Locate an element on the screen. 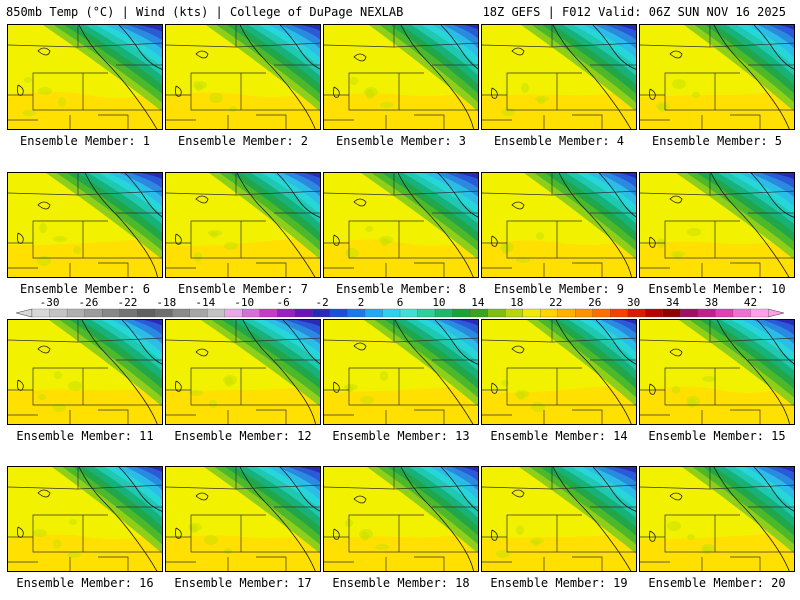  ensemble-member-label: Ensemble Member: 14 is located at coordinates (559, 436).